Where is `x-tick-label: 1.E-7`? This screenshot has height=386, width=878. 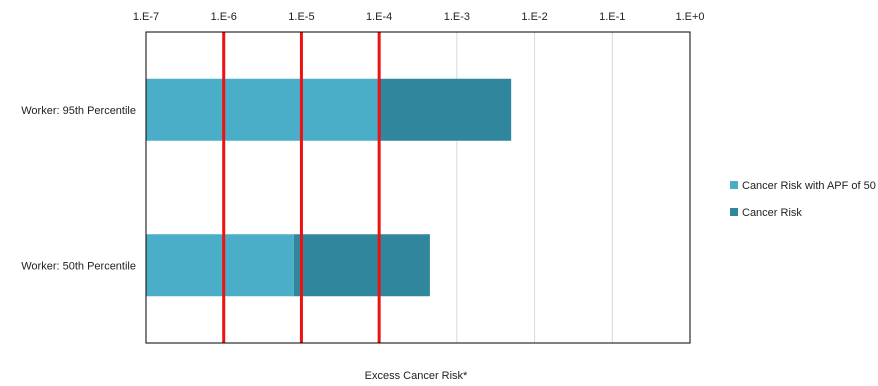 x-tick-label: 1.E-7 is located at coordinates (146, 17).